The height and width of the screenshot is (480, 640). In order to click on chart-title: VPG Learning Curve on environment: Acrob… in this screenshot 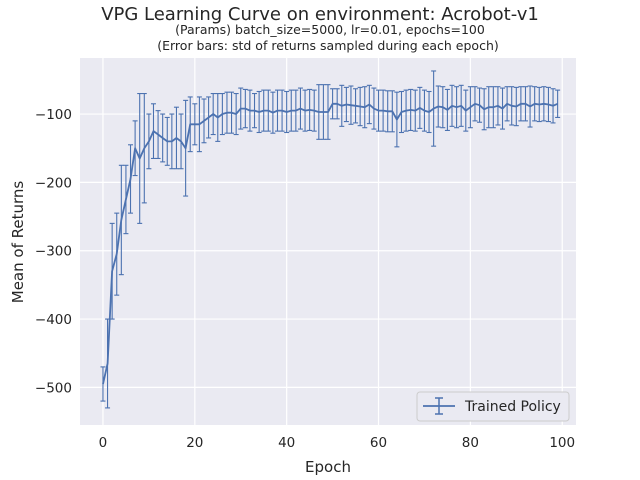, I will do `click(320, 14)`.